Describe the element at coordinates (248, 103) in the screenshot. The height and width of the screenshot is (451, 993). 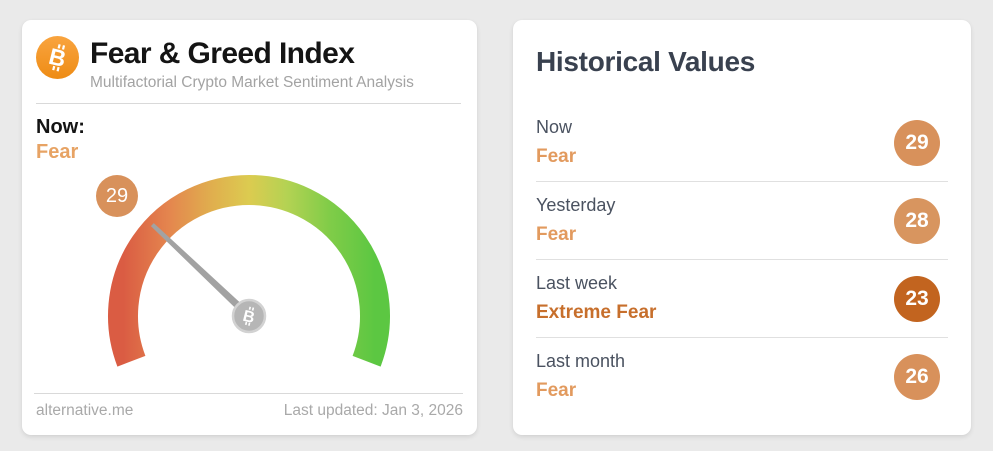
I see `header-divider` at that location.